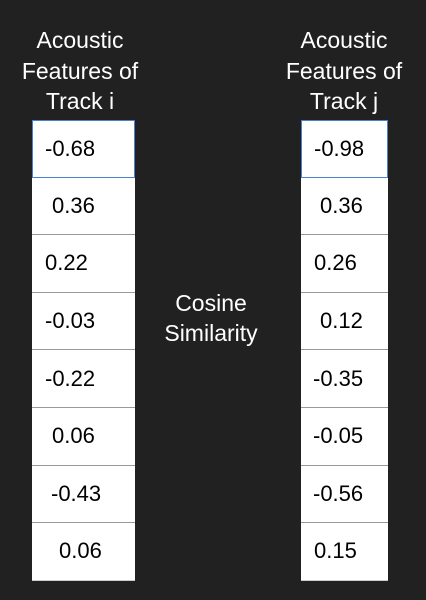 Image resolution: width=426 pixels, height=600 pixels. What do you see at coordinates (211, 318) in the screenshot?
I see `cosine-similarity-label: Cosine Similarity` at bounding box center [211, 318].